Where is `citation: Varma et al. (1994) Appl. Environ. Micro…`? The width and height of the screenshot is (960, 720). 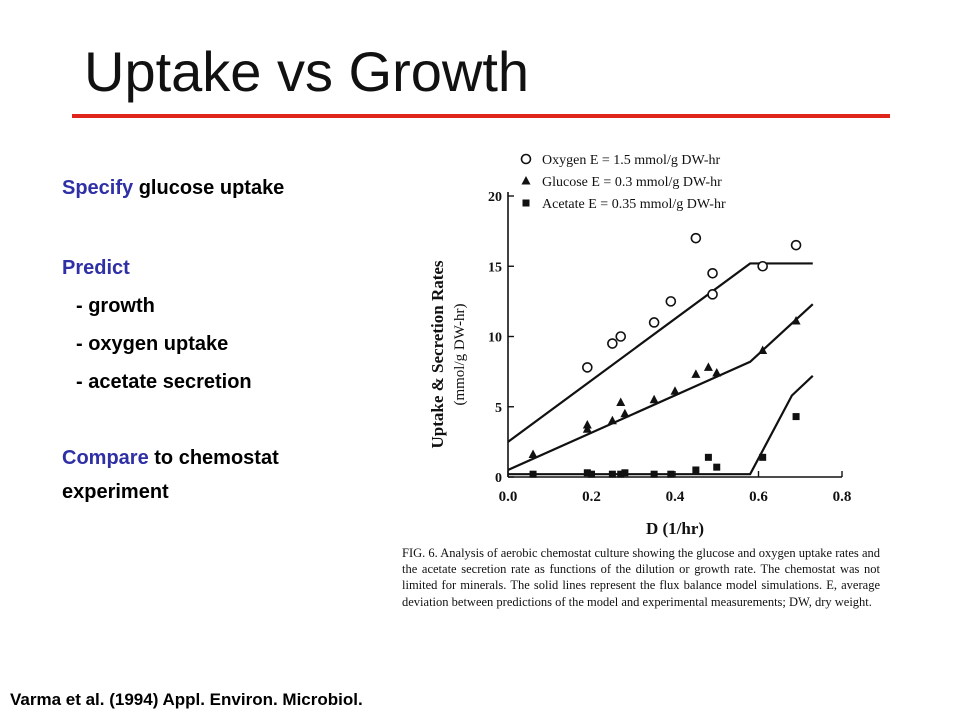
citation: Varma et al. (1994) Appl. Environ. Micro… is located at coordinates (186, 699).